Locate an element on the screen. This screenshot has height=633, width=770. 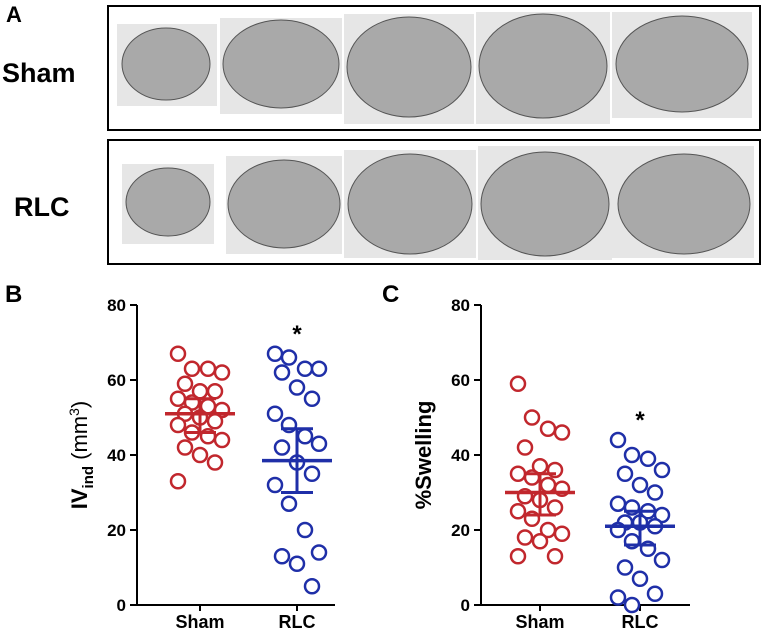
panel-label: C is located at coordinates (390, 294).